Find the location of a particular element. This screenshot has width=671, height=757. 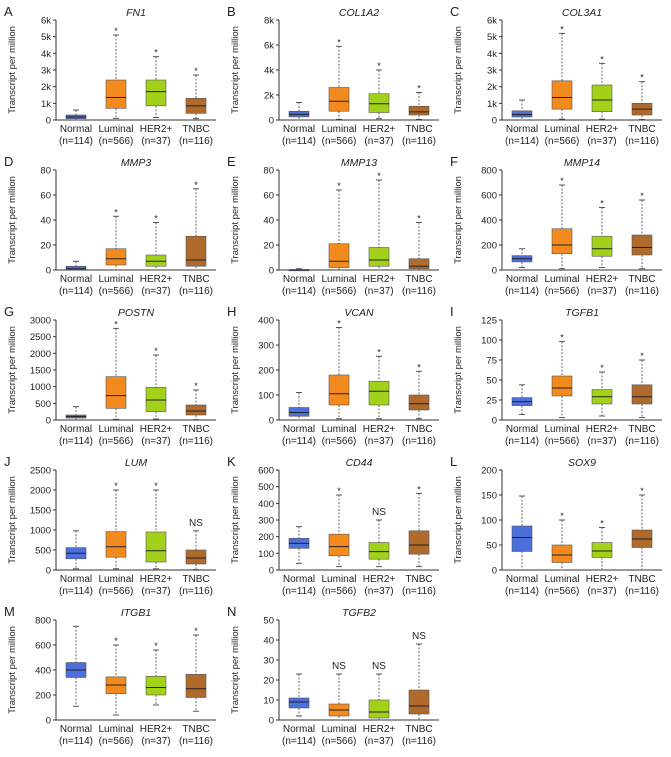

y-tick-label: 50 is located at coordinates (491, 381).